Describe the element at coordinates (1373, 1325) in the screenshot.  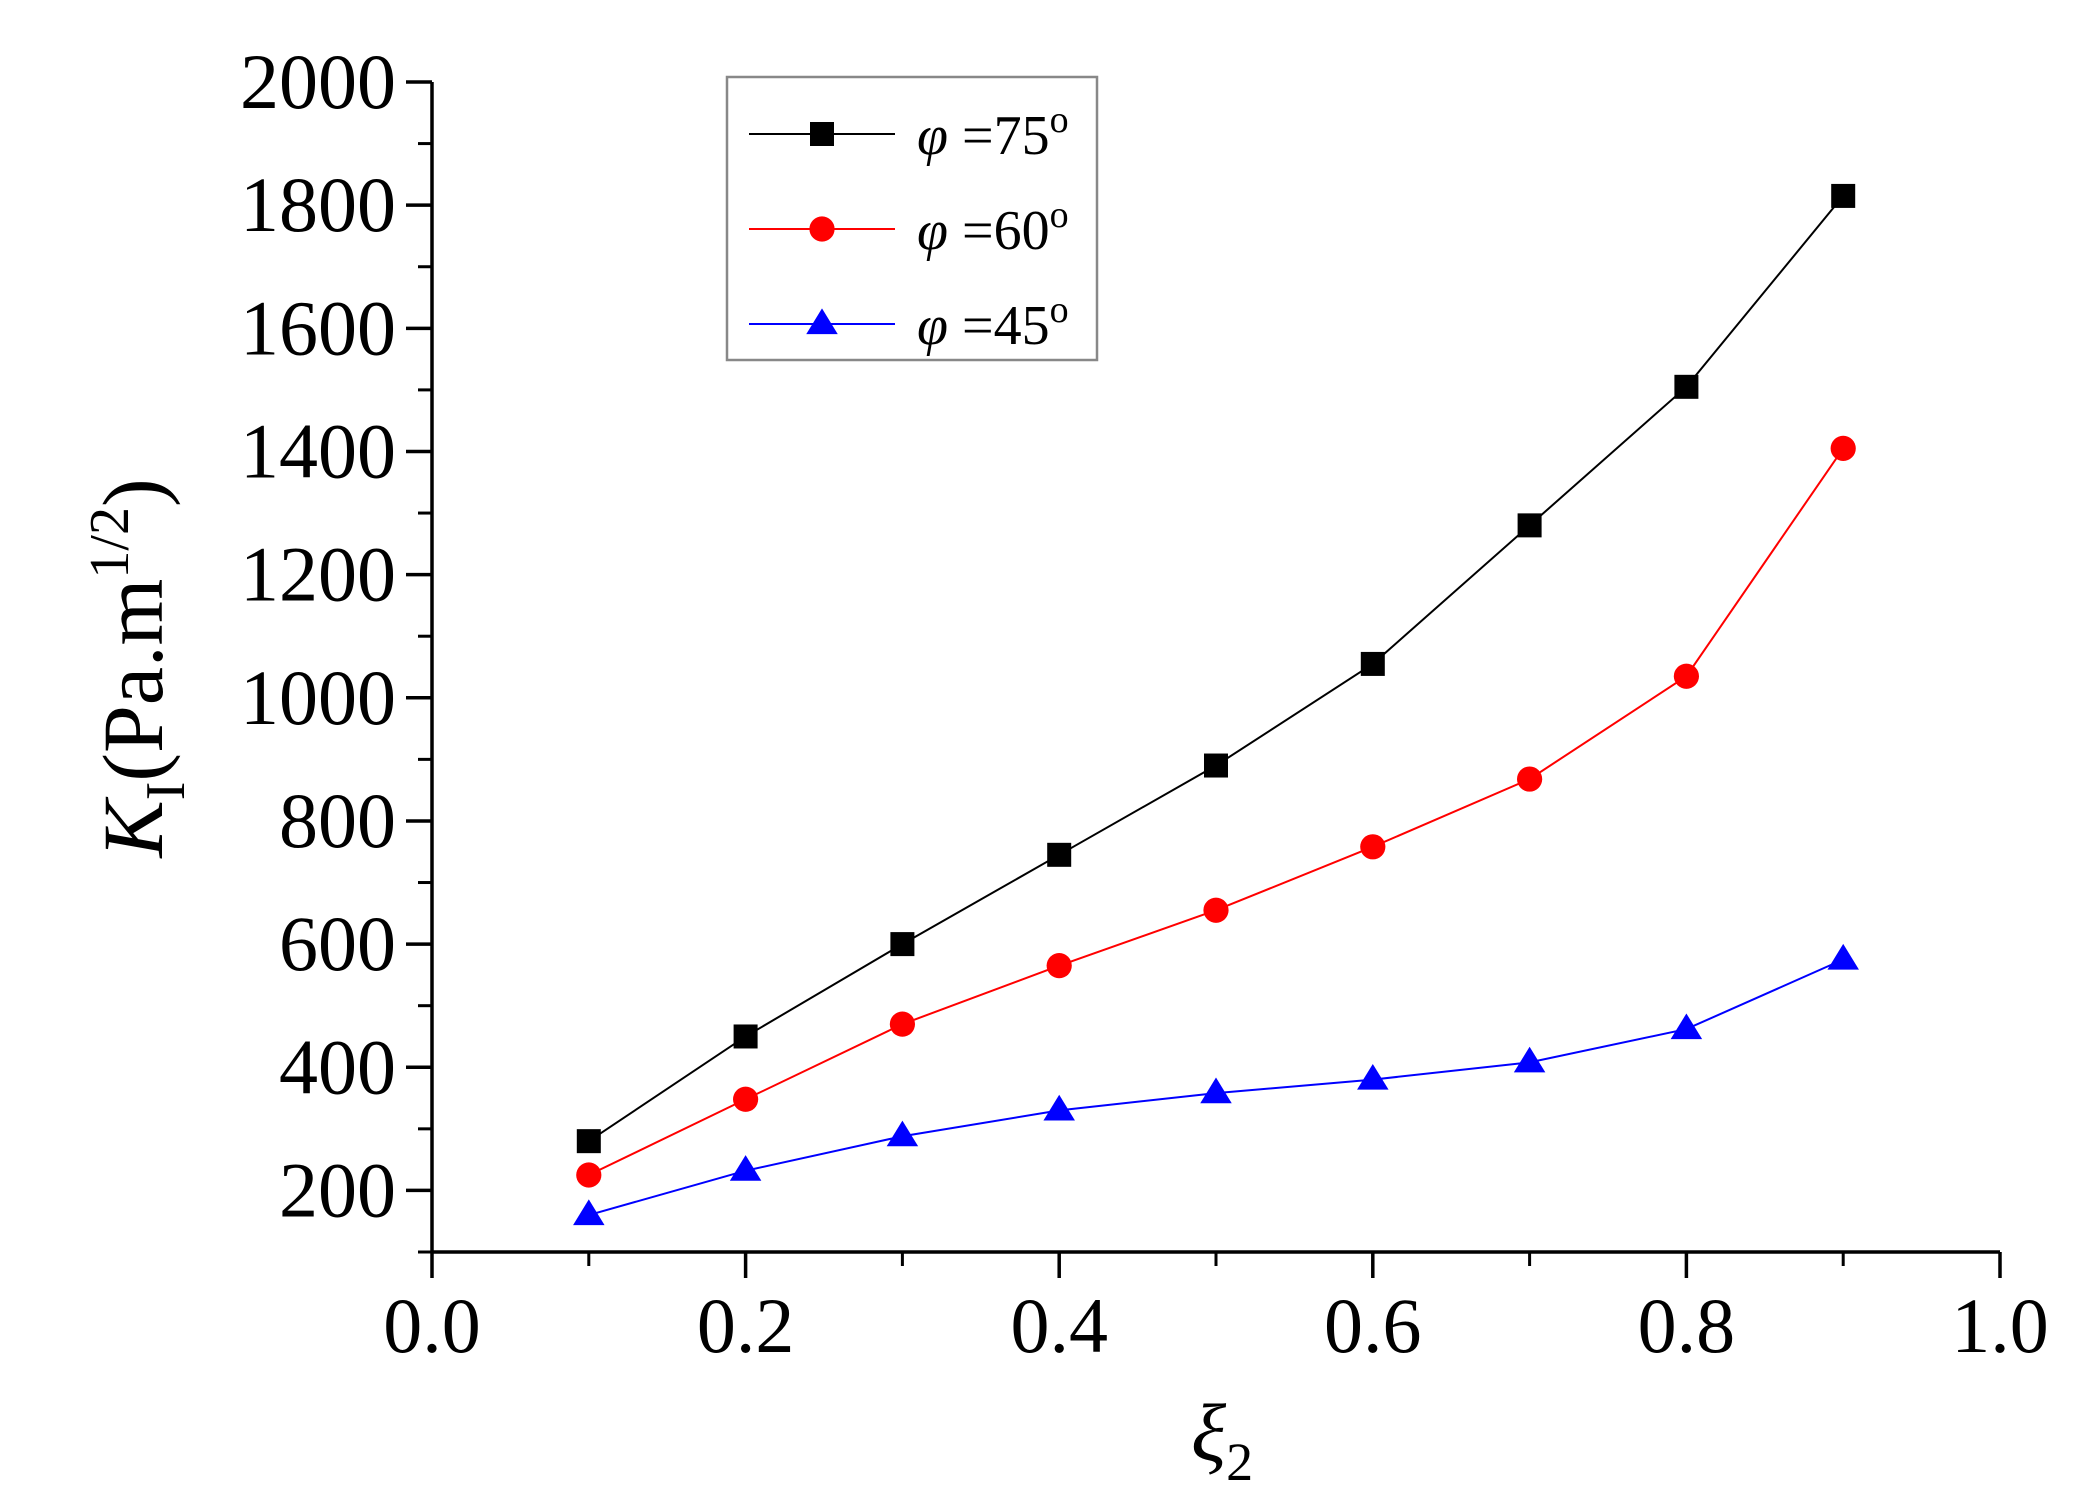
I see `x-tick-label: 0.6` at that location.